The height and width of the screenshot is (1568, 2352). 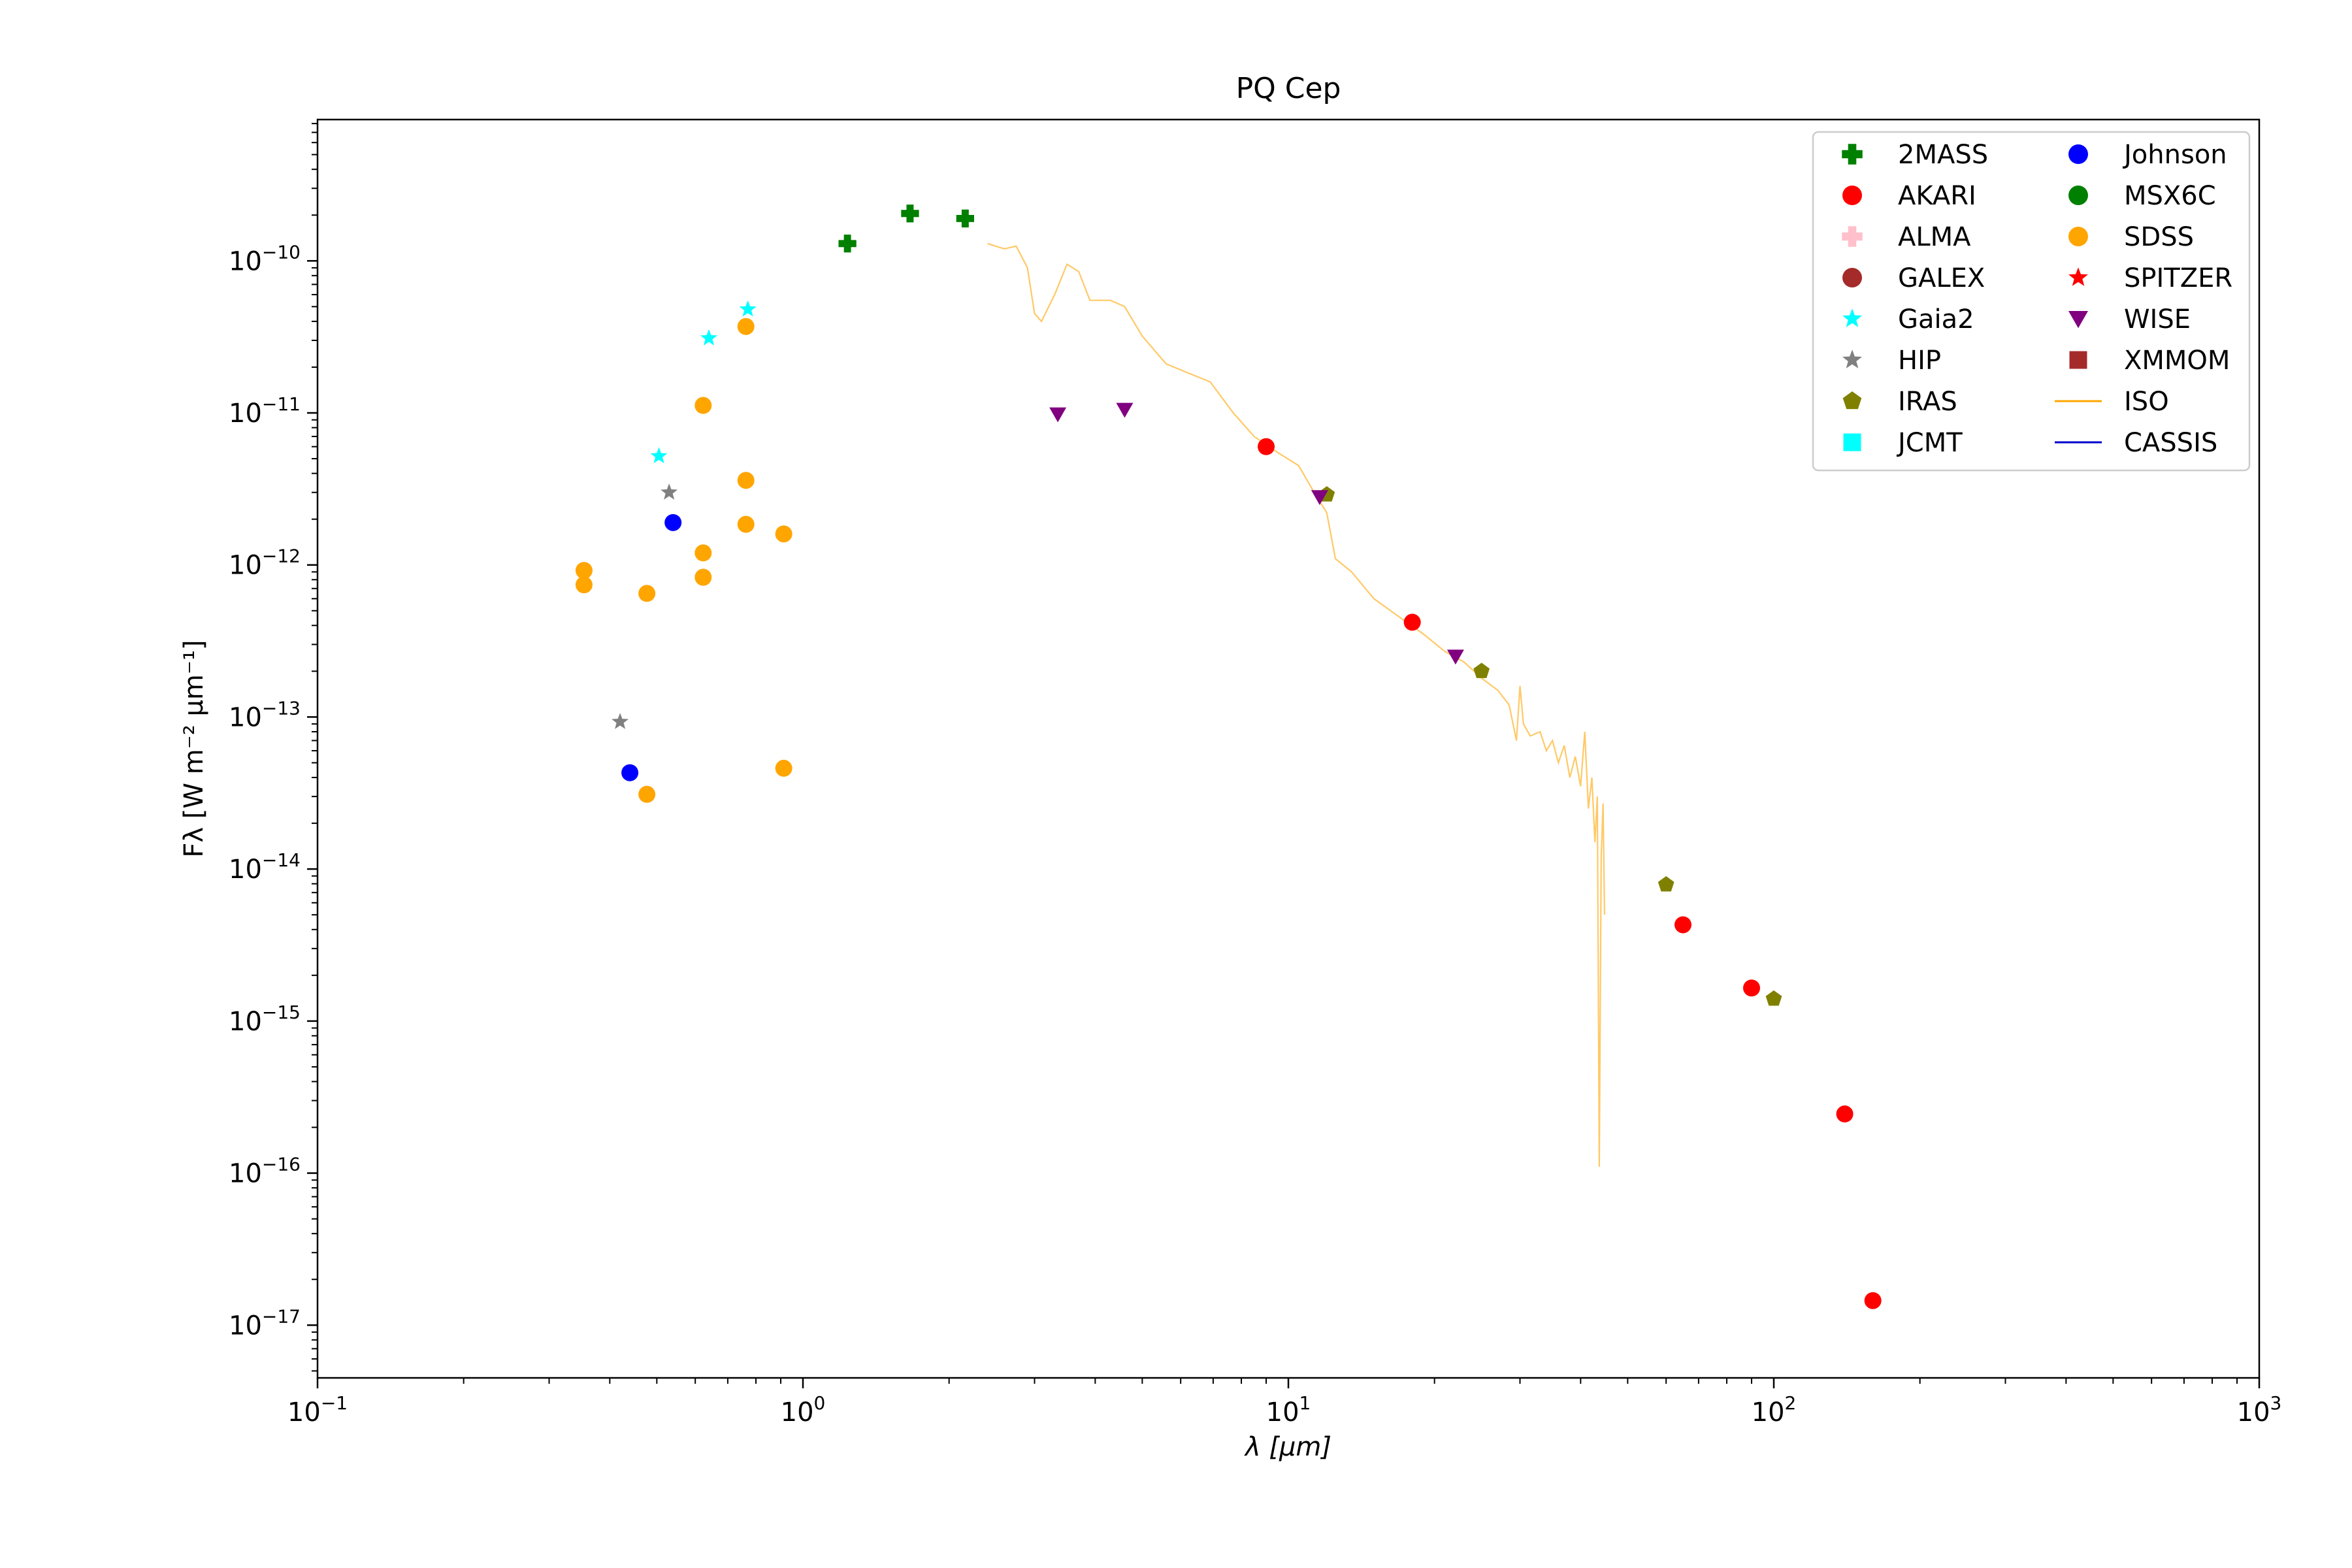 What do you see at coordinates (1852, 236) in the screenshot?
I see `legend-marker-alma` at bounding box center [1852, 236].